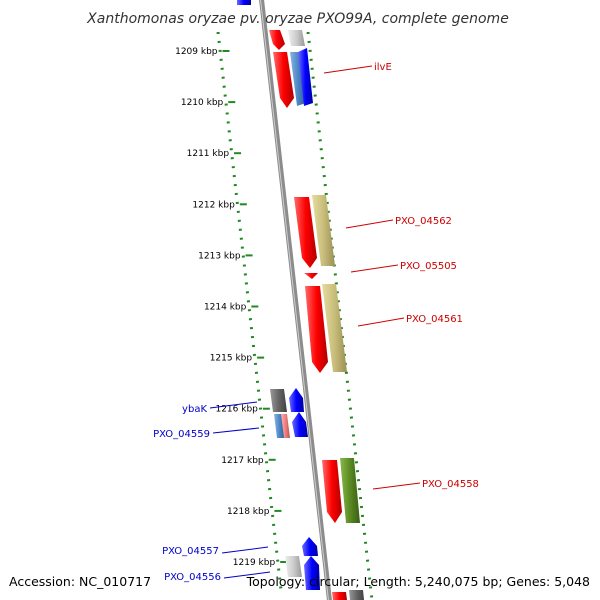 This screenshot has width=600, height=600. What do you see at coordinates (242, 461) in the screenshot?
I see `tick-label: 1217 kbp` at bounding box center [242, 461].